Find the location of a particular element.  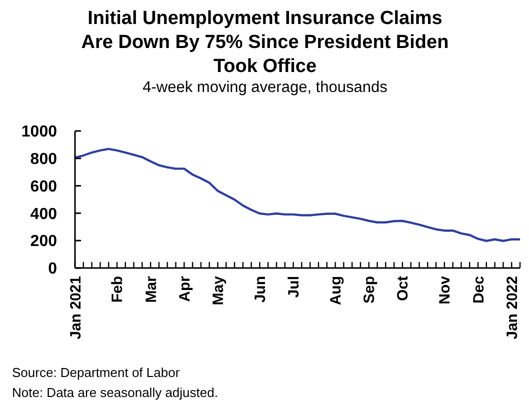

y-tick-label: 600 is located at coordinates (44, 187).